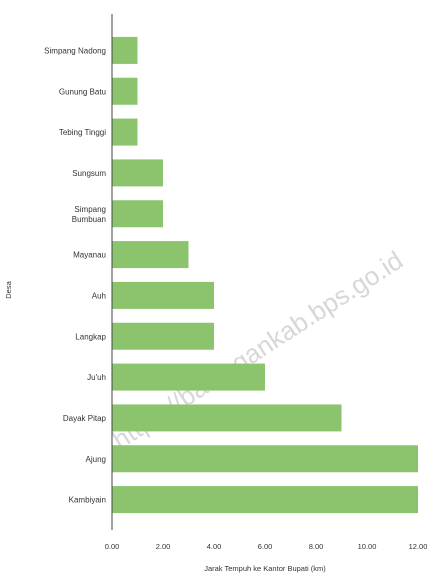 The image size is (441, 580). Describe the element at coordinates (418, 546) in the screenshot. I see `x-tick-label: 12.00` at that location.